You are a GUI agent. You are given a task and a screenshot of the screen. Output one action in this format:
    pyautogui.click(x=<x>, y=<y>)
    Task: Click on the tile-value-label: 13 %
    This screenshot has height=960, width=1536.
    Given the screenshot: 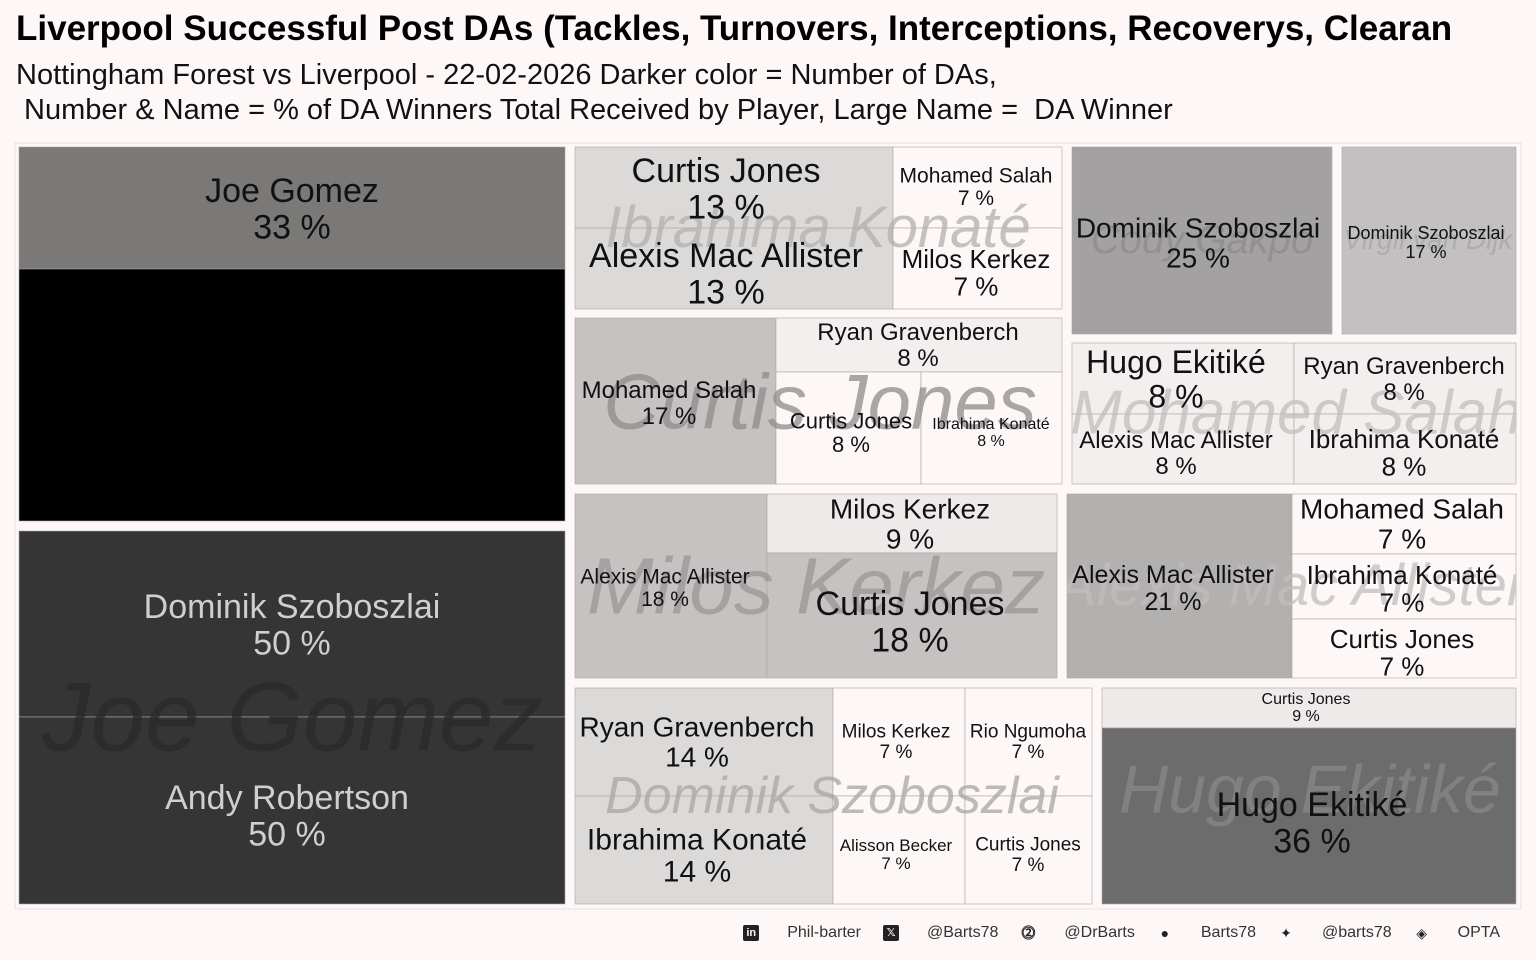 What is the action you would take?
    pyautogui.click(x=726, y=207)
    